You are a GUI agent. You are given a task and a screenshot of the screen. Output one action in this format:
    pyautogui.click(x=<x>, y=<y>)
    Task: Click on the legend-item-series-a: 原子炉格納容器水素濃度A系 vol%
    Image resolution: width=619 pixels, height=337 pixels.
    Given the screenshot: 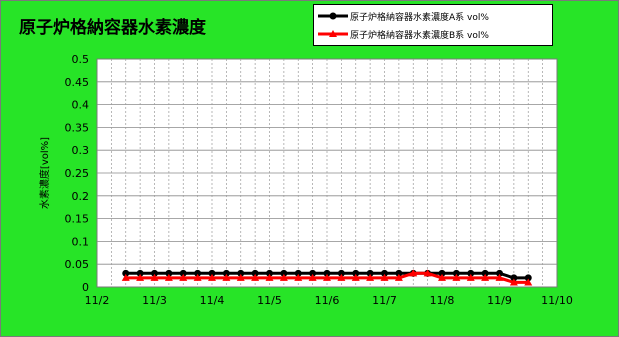 What is the action you would take?
    pyautogui.click(x=403, y=16)
    